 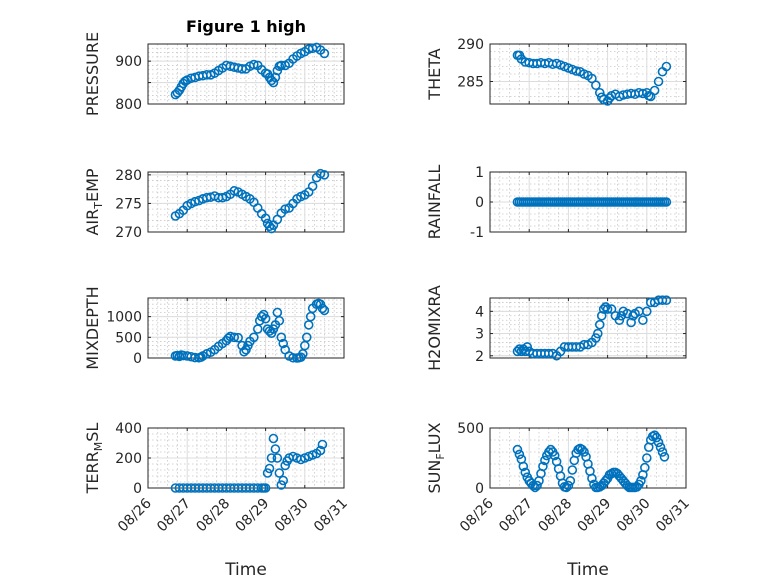 What do you see at coordinates (98, 447) in the screenshot?
I see `y-axis-label-subscript: M` at bounding box center [98, 447].